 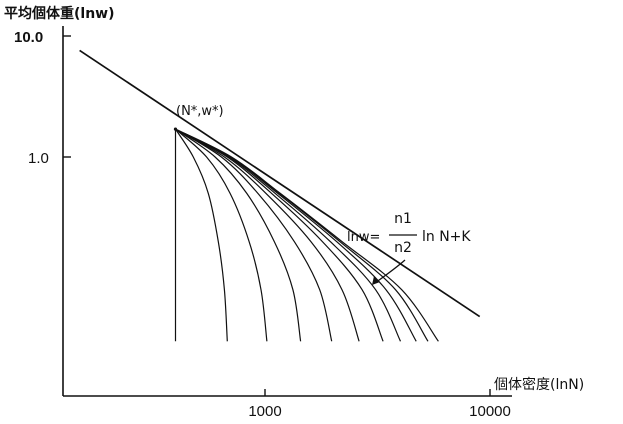 I want to click on formula-denominator: n2, so click(x=403, y=248).